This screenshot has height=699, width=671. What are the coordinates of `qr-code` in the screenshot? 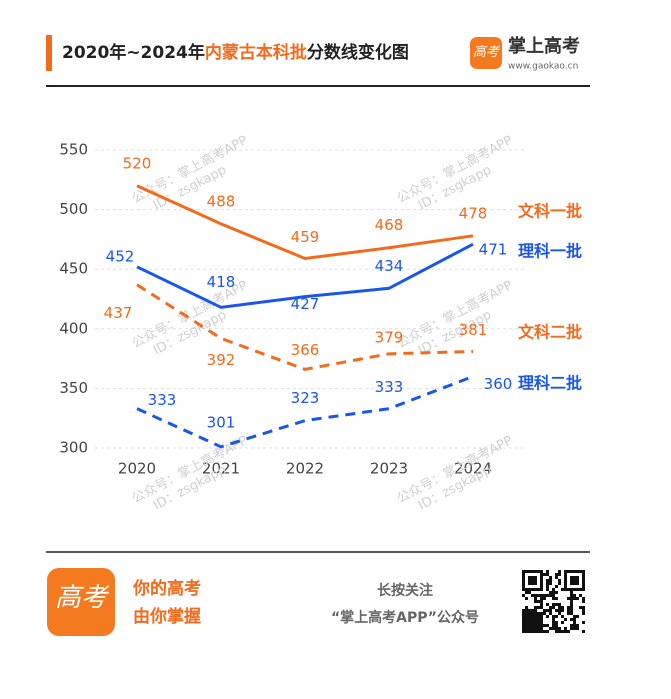 It's located at (553, 601).